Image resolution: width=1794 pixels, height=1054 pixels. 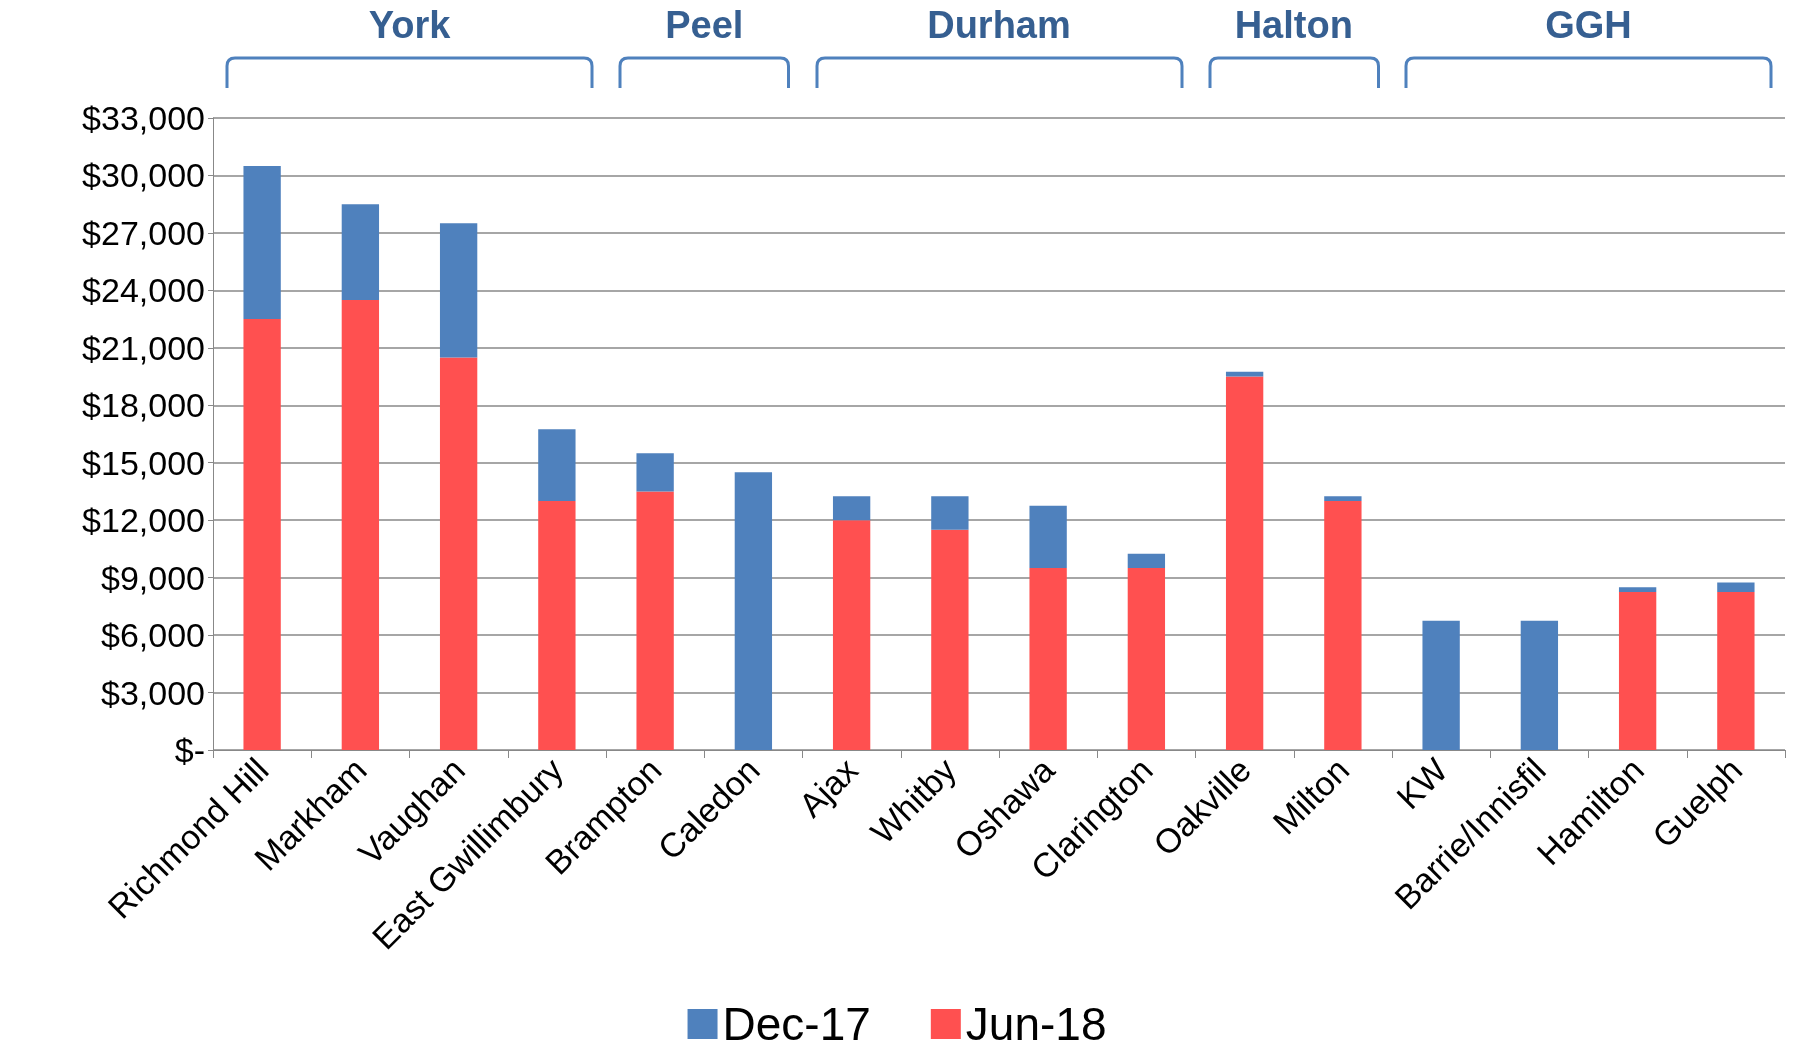 I want to click on y-tick-label: $33,000, so click(x=143, y=118).